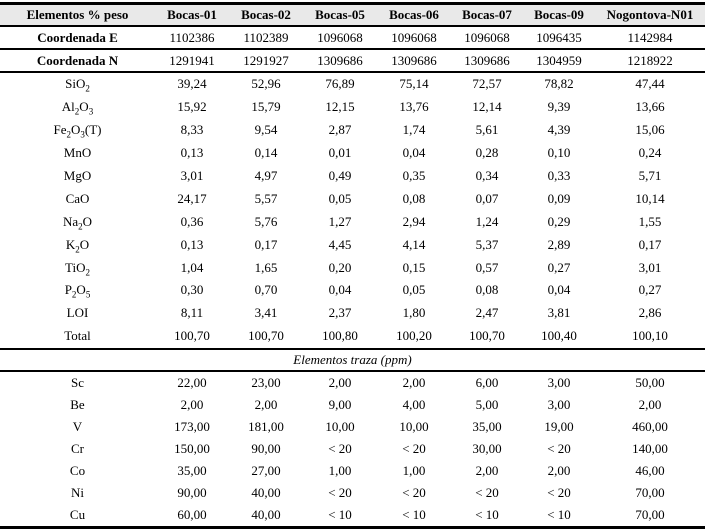 The height and width of the screenshot is (530, 705). I want to click on value-cell: 30,00, so click(487, 448).